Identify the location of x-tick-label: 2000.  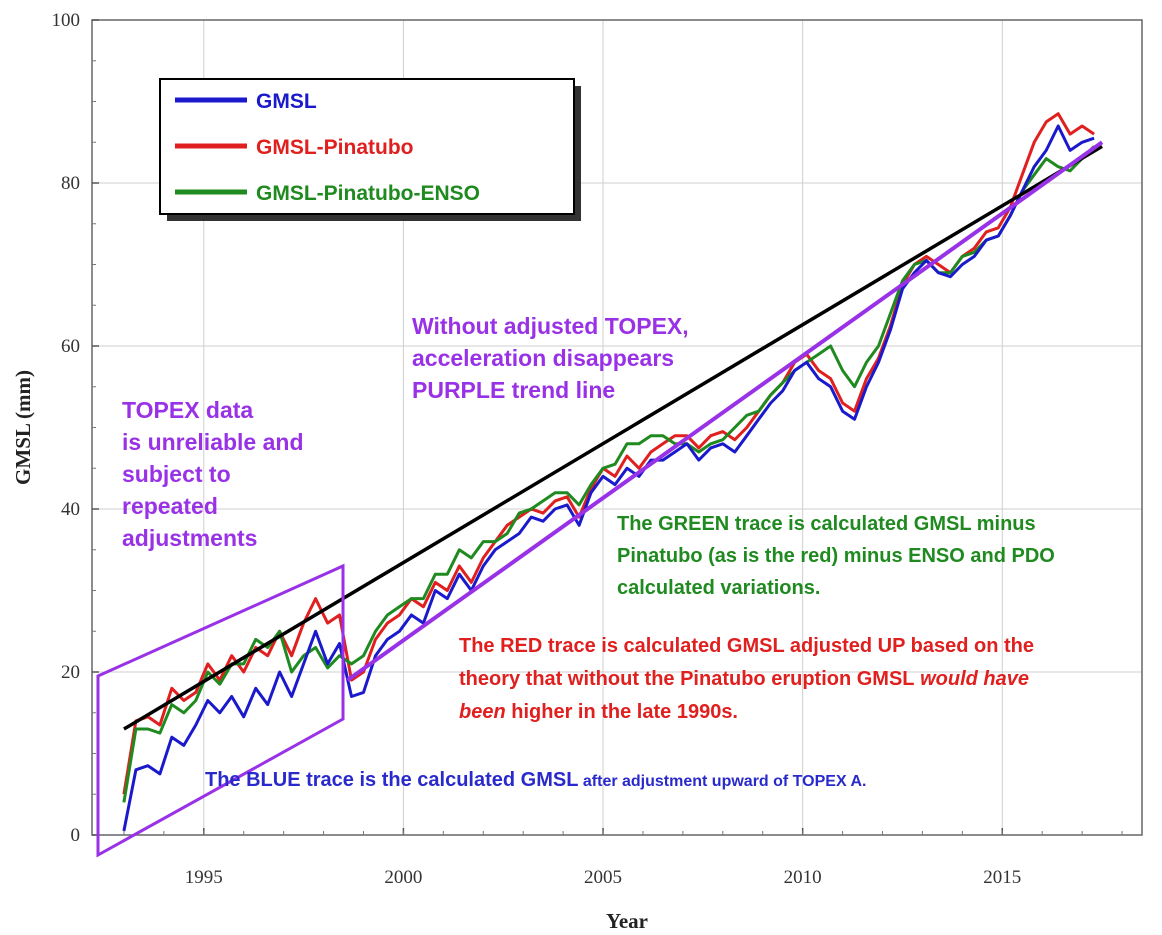
(403, 877).